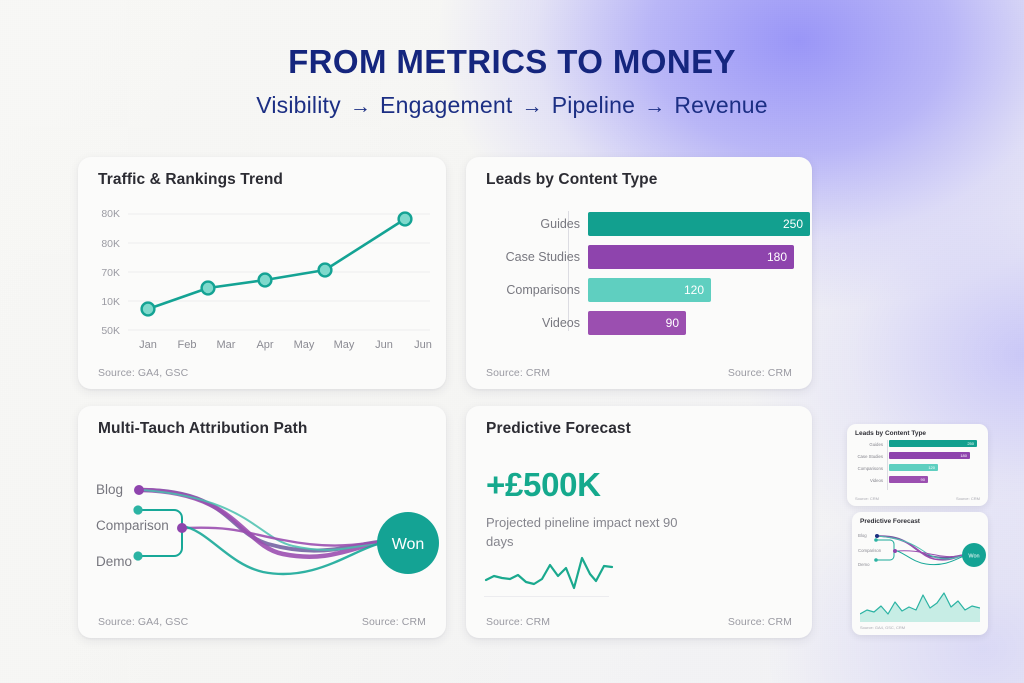 This screenshot has height=683, width=1024. I want to click on mini-bar-fill: 120, so click(913, 467).